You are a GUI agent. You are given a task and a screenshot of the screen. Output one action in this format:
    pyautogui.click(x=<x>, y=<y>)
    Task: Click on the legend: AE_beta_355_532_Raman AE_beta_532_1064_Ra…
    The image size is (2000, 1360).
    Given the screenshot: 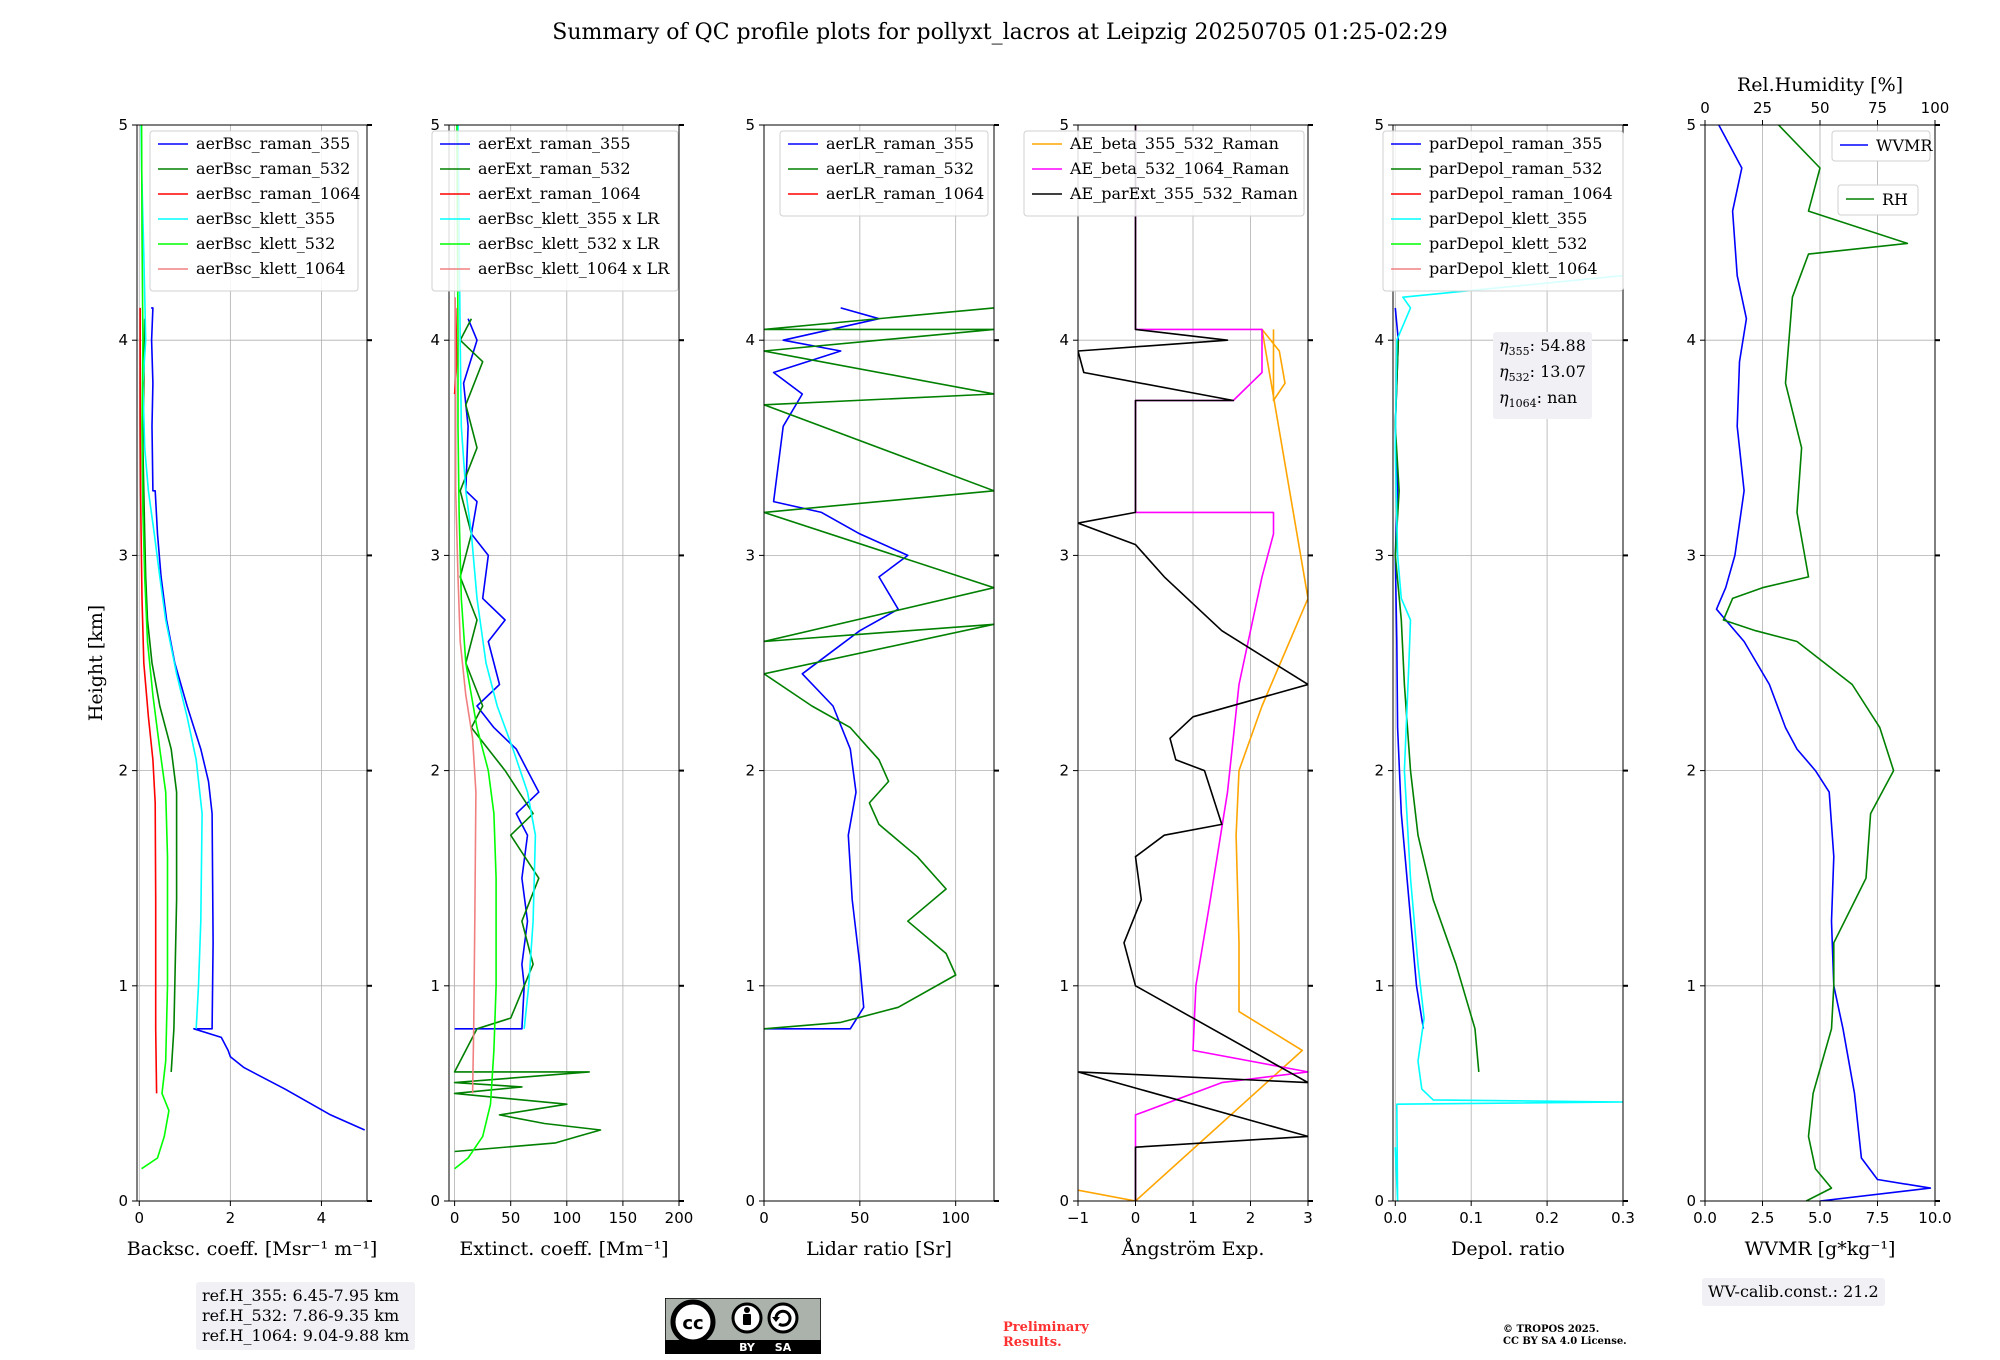 What is the action you would take?
    pyautogui.click(x=1164, y=173)
    